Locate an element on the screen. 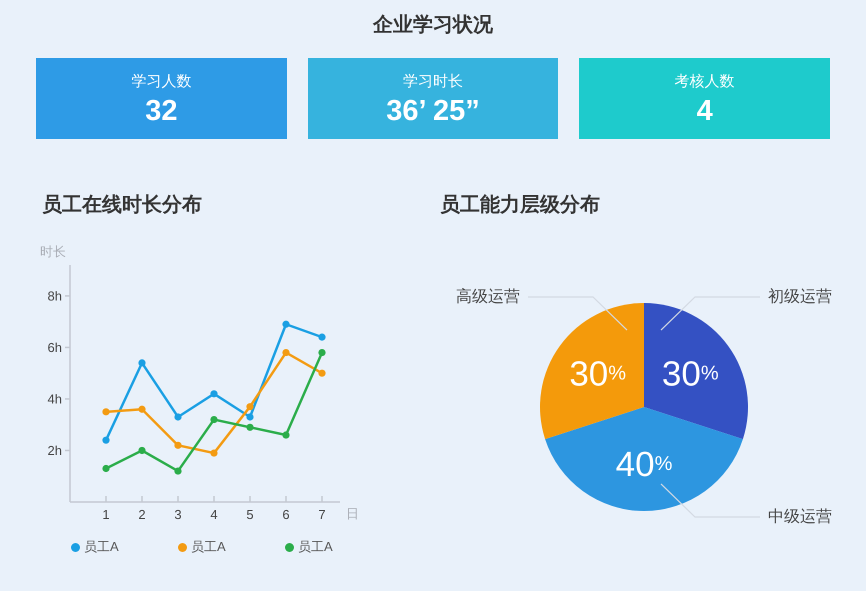  chart-title: 员工在线时长分布 is located at coordinates (122, 205).